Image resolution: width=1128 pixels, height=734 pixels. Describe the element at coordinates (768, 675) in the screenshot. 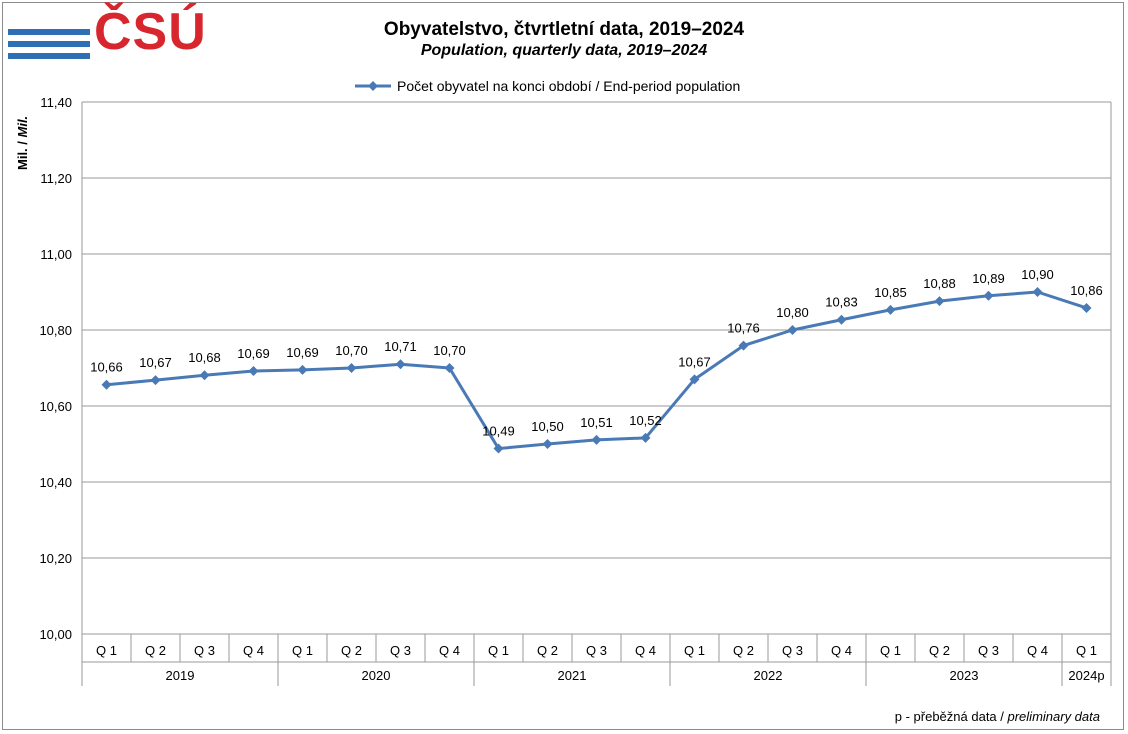

I see `x-group-label: 2022` at that location.